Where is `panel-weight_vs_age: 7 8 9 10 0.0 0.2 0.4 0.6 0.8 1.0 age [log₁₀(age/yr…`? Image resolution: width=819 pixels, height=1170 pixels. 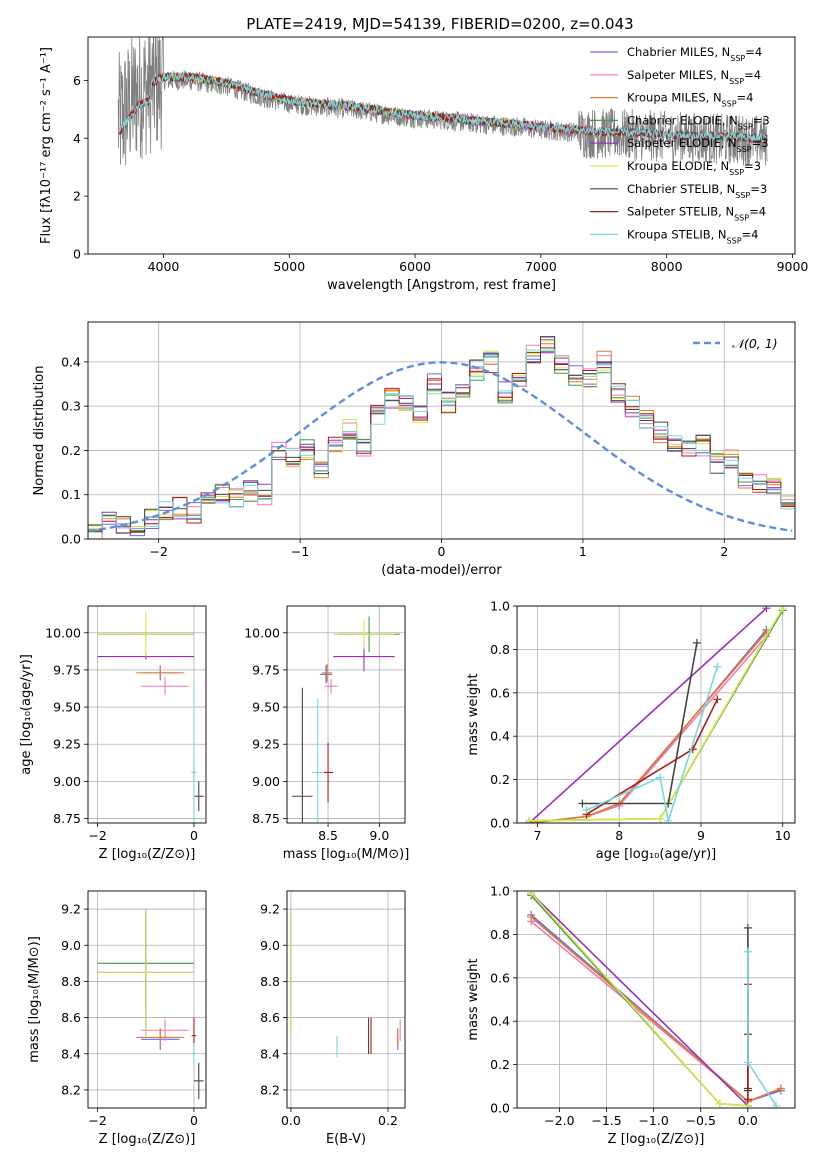 panel-weight_vs_age: 7 8 9 10 0.0 0.2 0.4 0.6 0.8 1.0 age [log₁₀(age/yr… is located at coordinates (631, 730).